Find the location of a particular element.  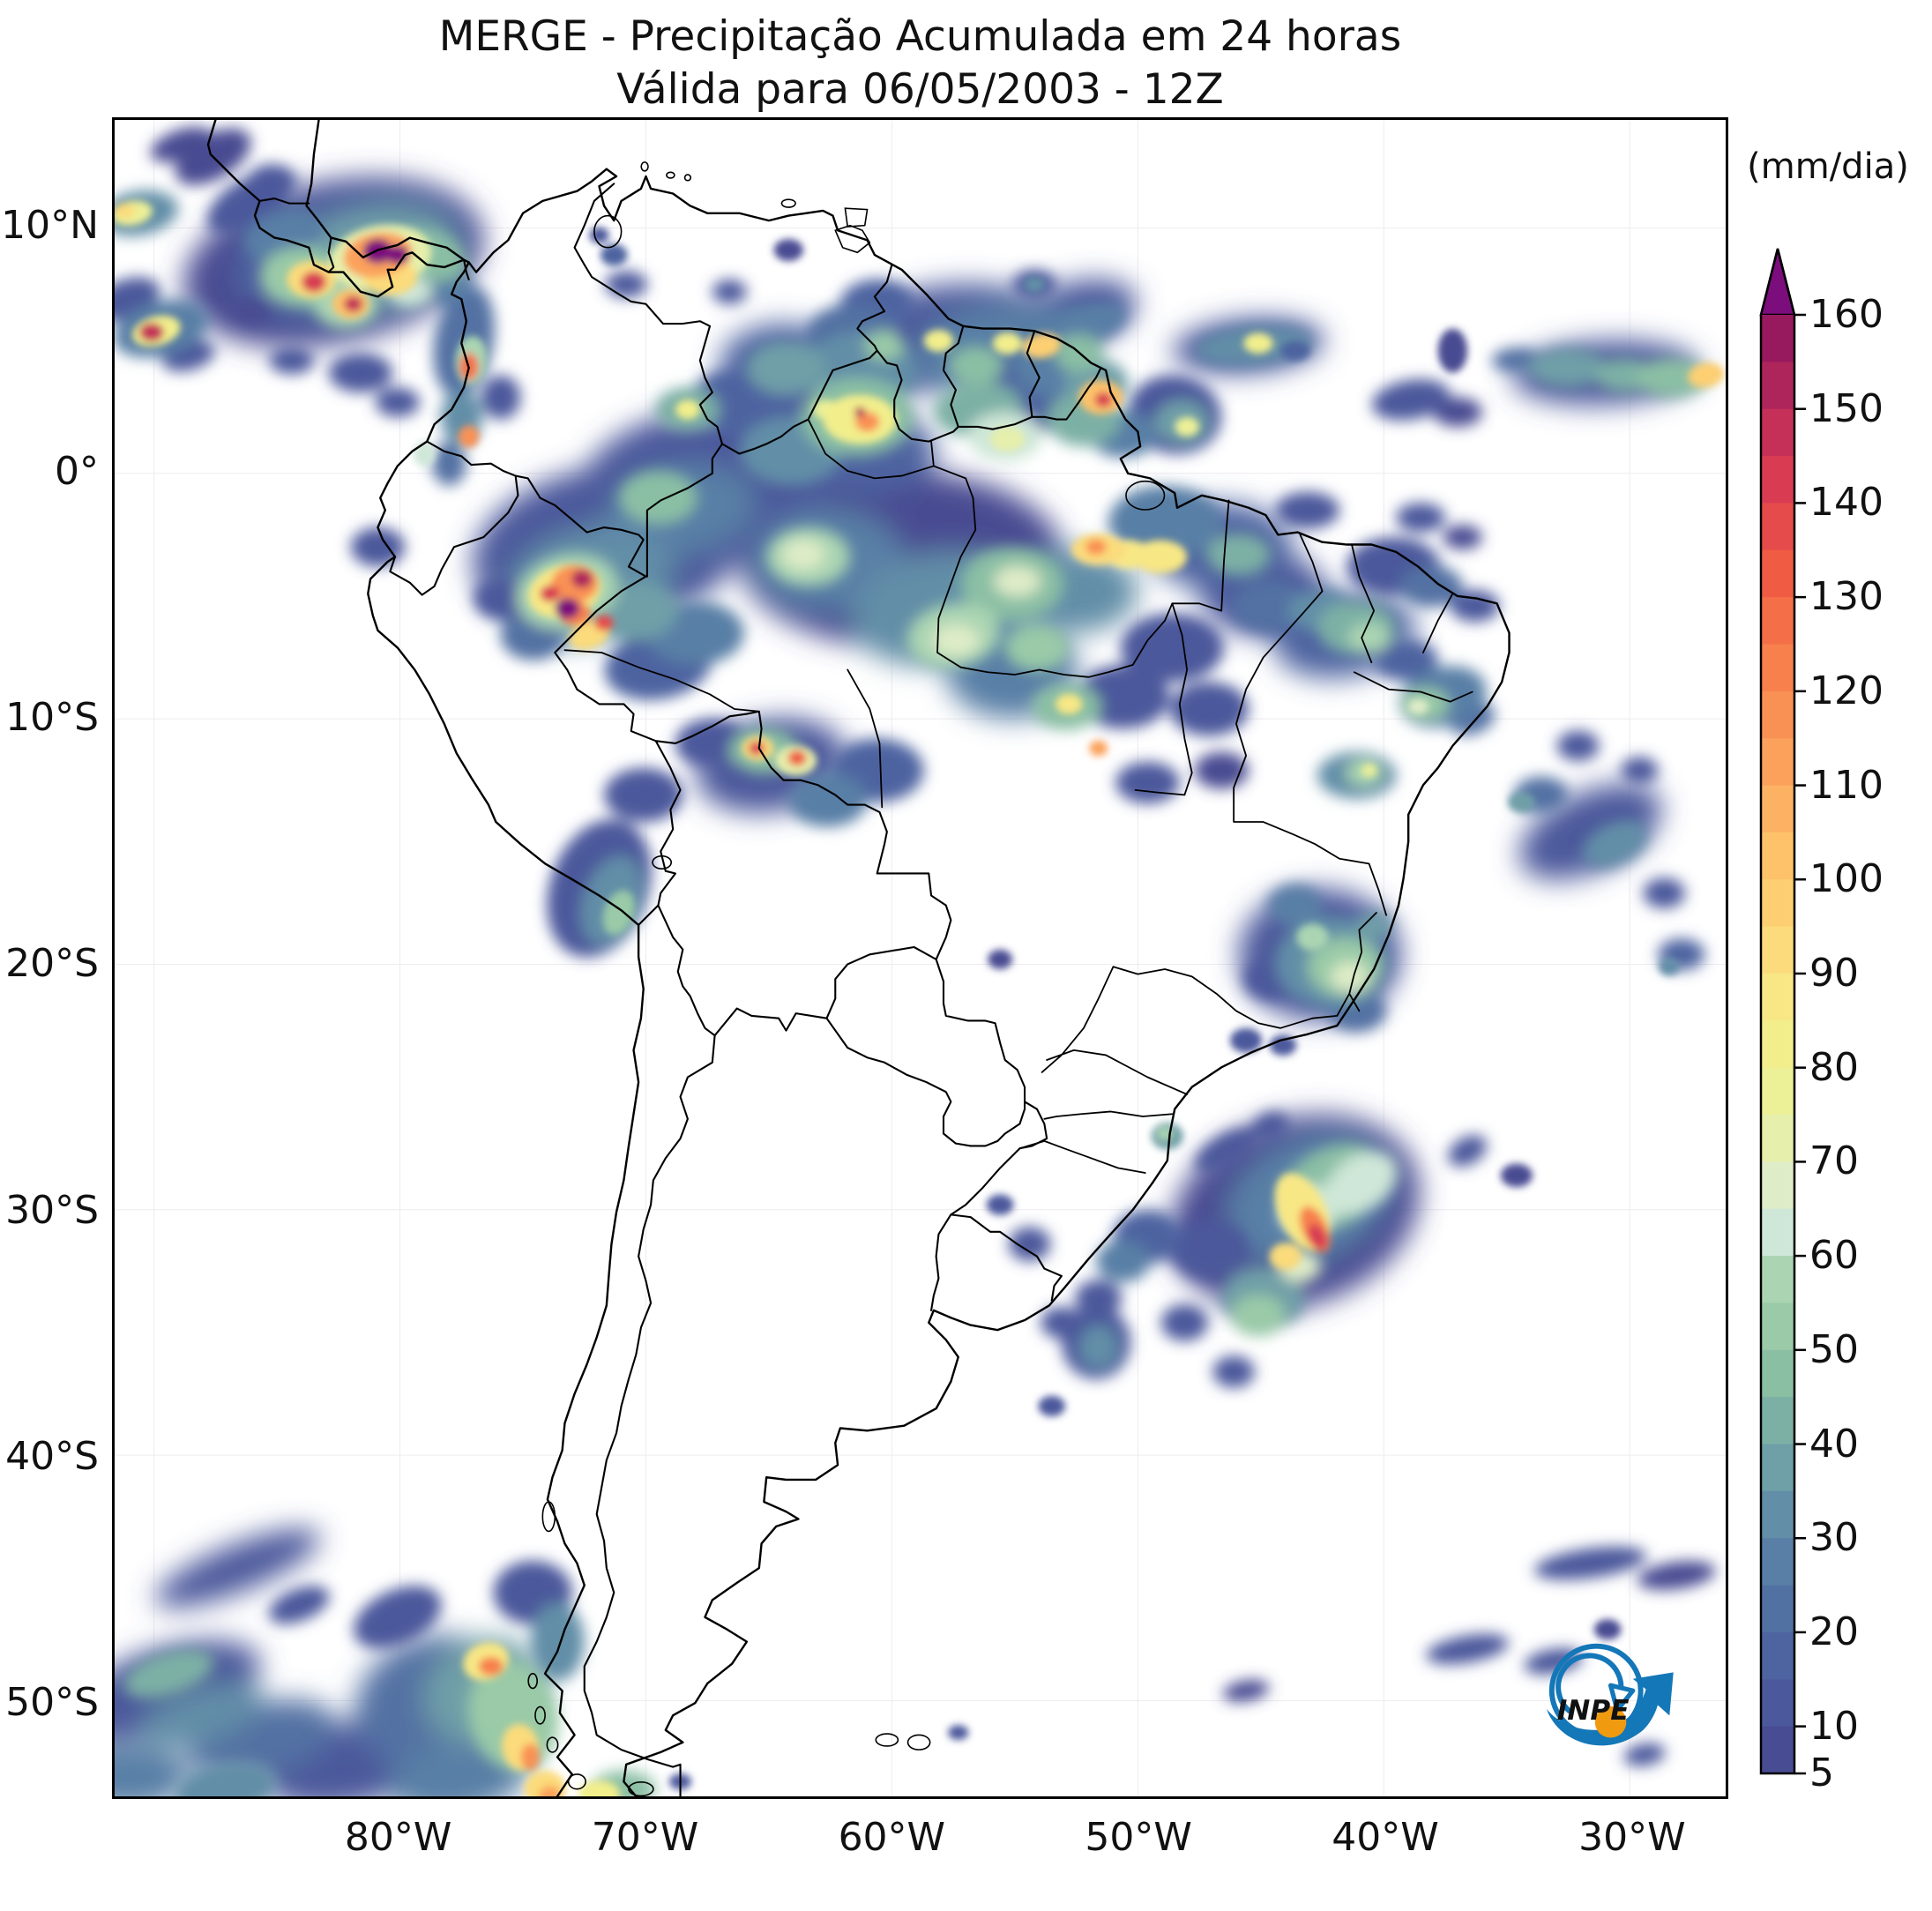

figure-title-line2: Válida para 06/05/2003 - 12Z is located at coordinates (920, 90).